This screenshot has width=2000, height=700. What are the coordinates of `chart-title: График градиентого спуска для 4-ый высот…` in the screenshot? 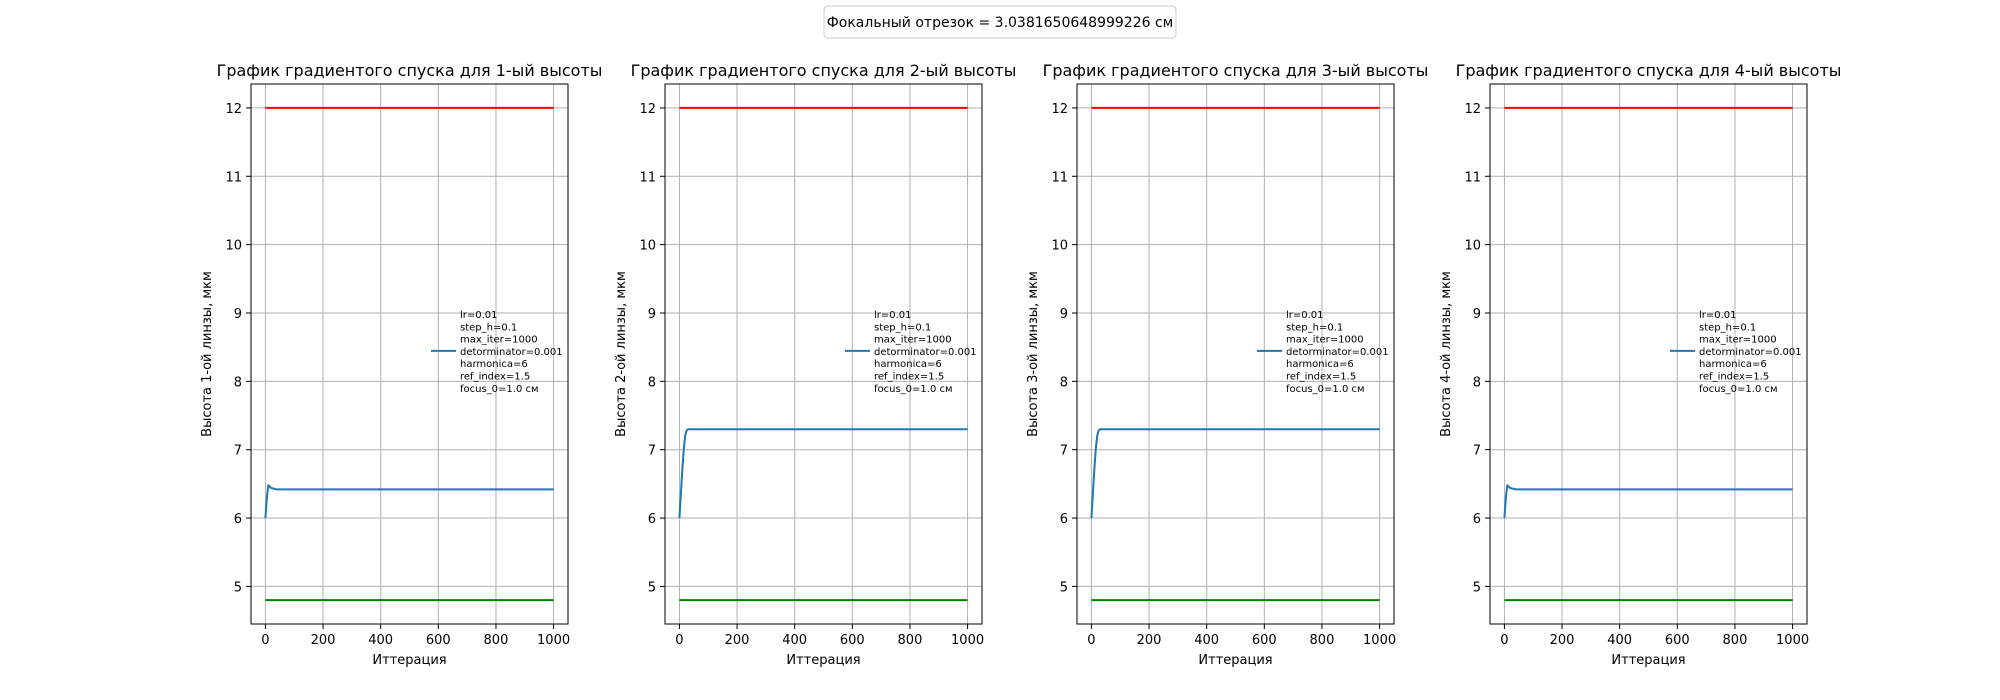 It's located at (1649, 70).